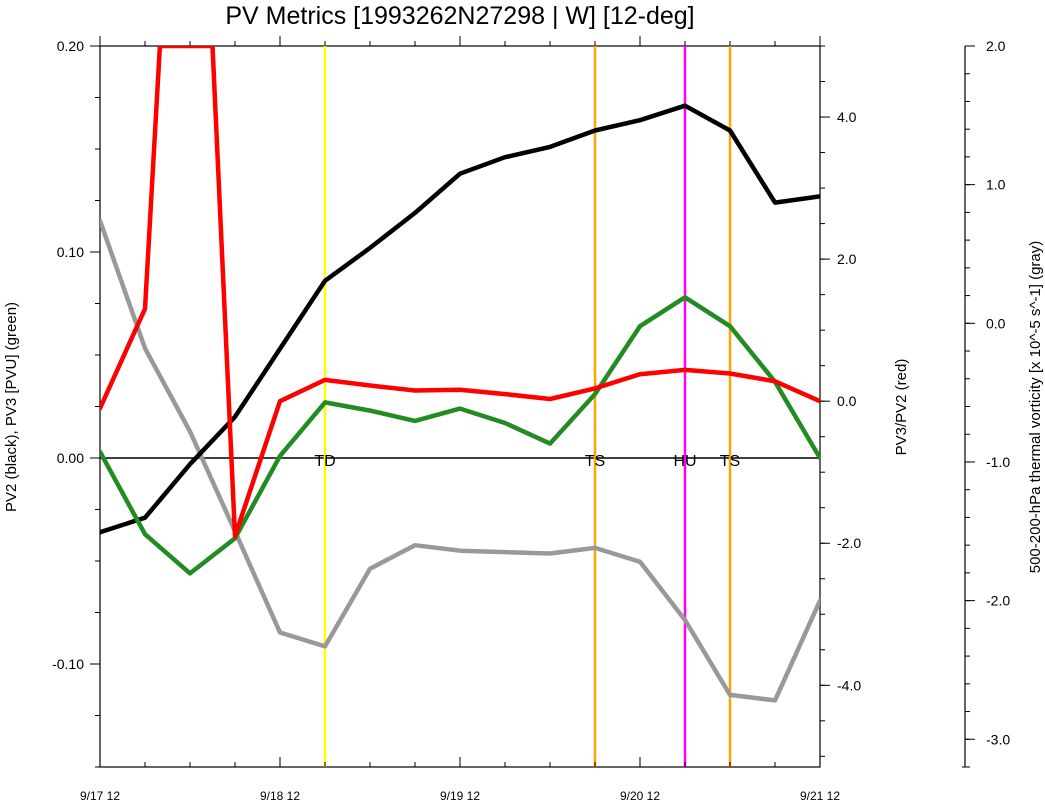  Describe the element at coordinates (730, 461) in the screenshot. I see `event-label-ts-3: TS` at that location.